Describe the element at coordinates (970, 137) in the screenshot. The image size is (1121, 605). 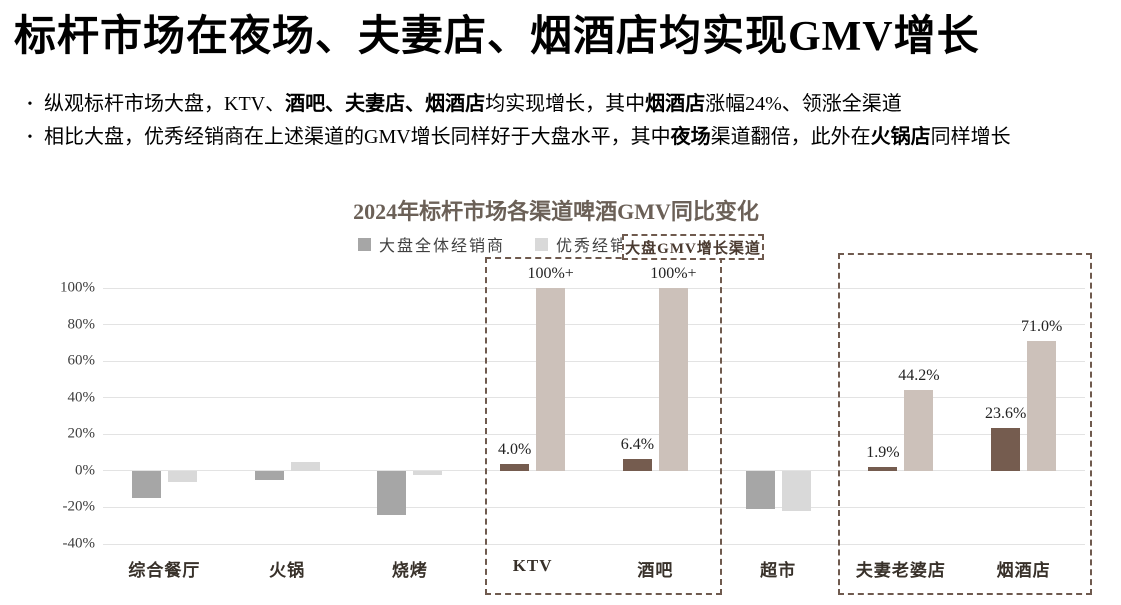
I see `text-segment: 同样增长` at that location.